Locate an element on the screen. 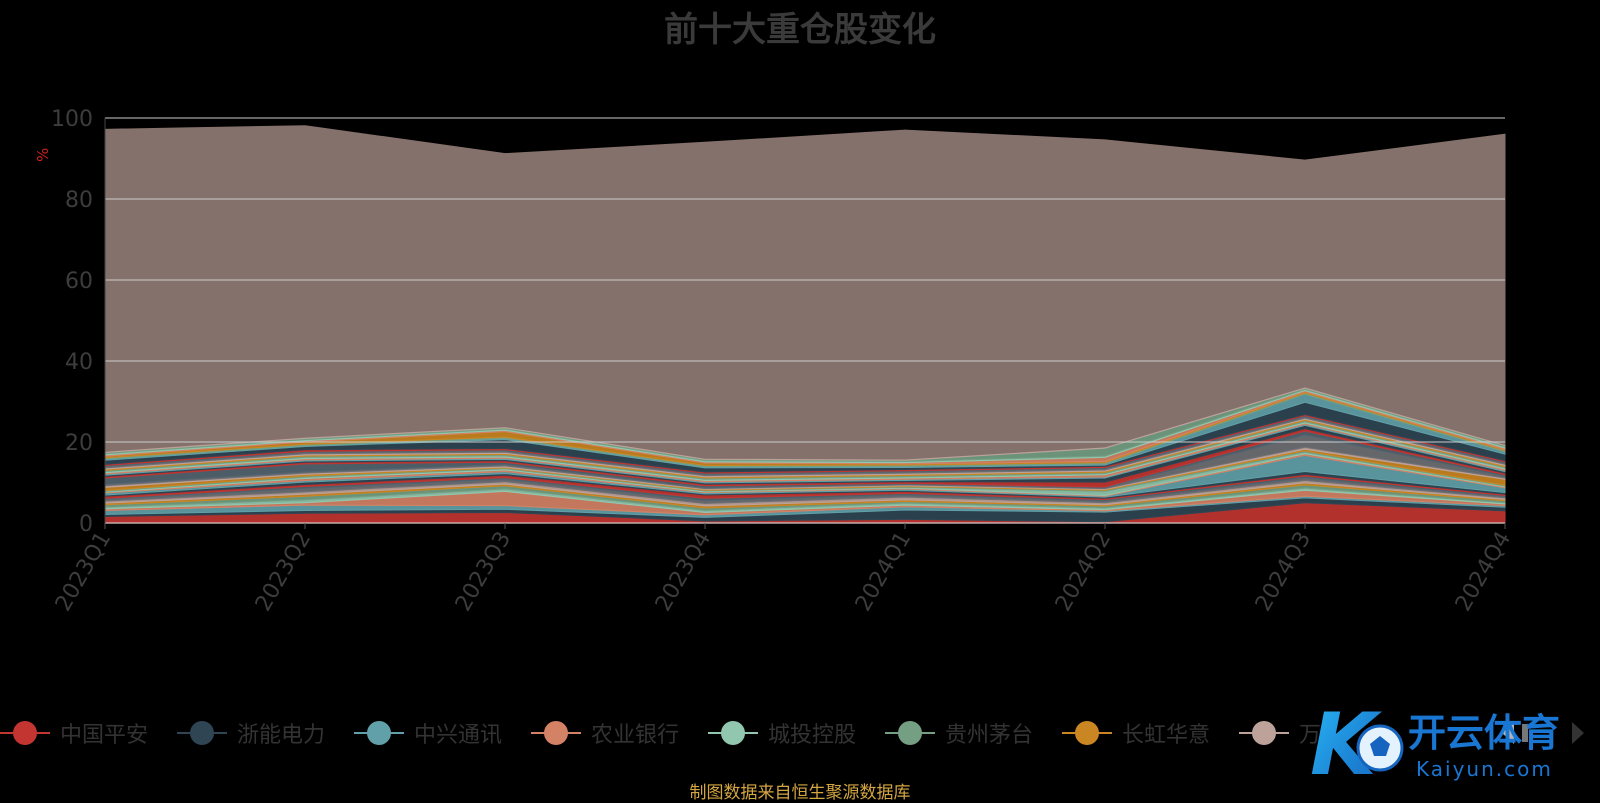 The width and height of the screenshot is (1600, 803). x-tick-label: 2024Q3 is located at coordinates (1283, 572).